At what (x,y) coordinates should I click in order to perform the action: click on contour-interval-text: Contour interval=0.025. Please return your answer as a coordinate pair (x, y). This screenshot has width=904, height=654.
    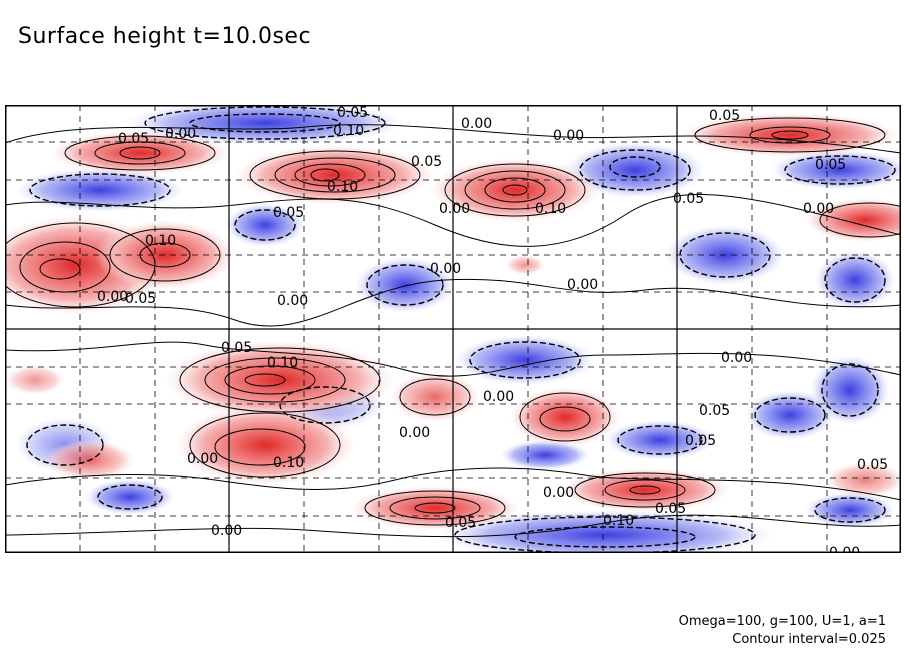
    Looking at the image, I should click on (809, 639).